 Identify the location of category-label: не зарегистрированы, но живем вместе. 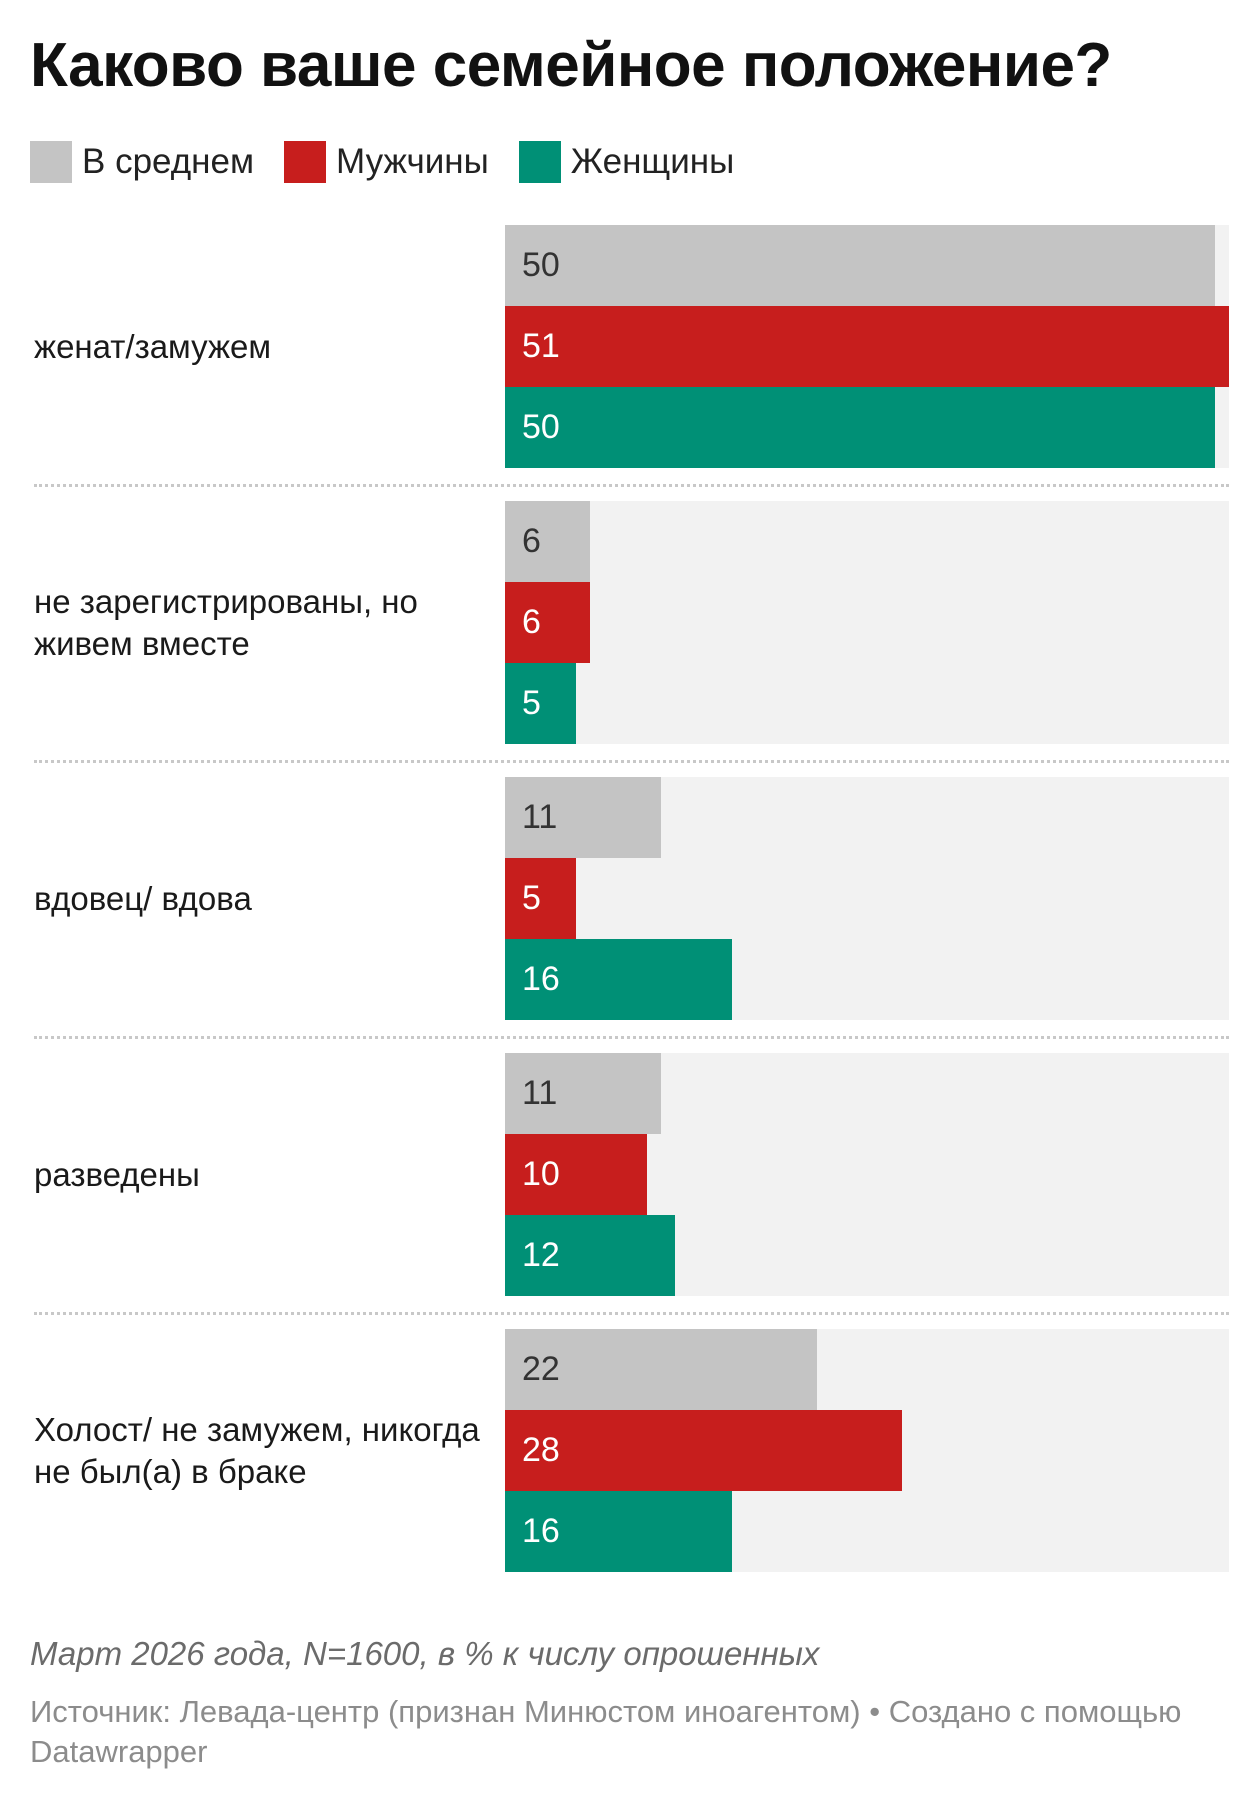
(226, 622).